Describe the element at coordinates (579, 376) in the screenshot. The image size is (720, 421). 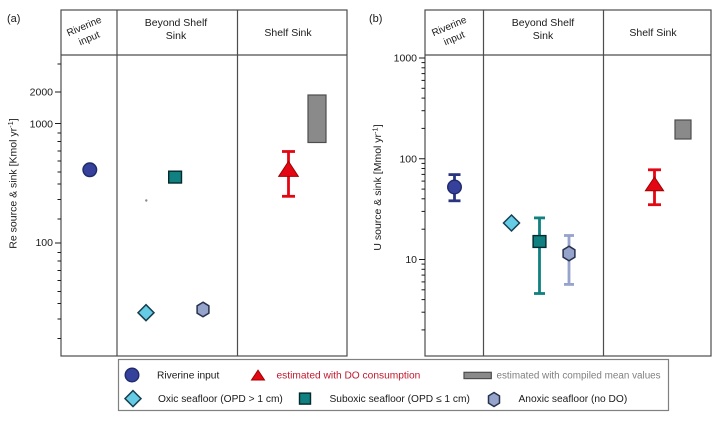
I see `svg-text:estimated with compiled mean v: estimated with compiled mean values` at that location.